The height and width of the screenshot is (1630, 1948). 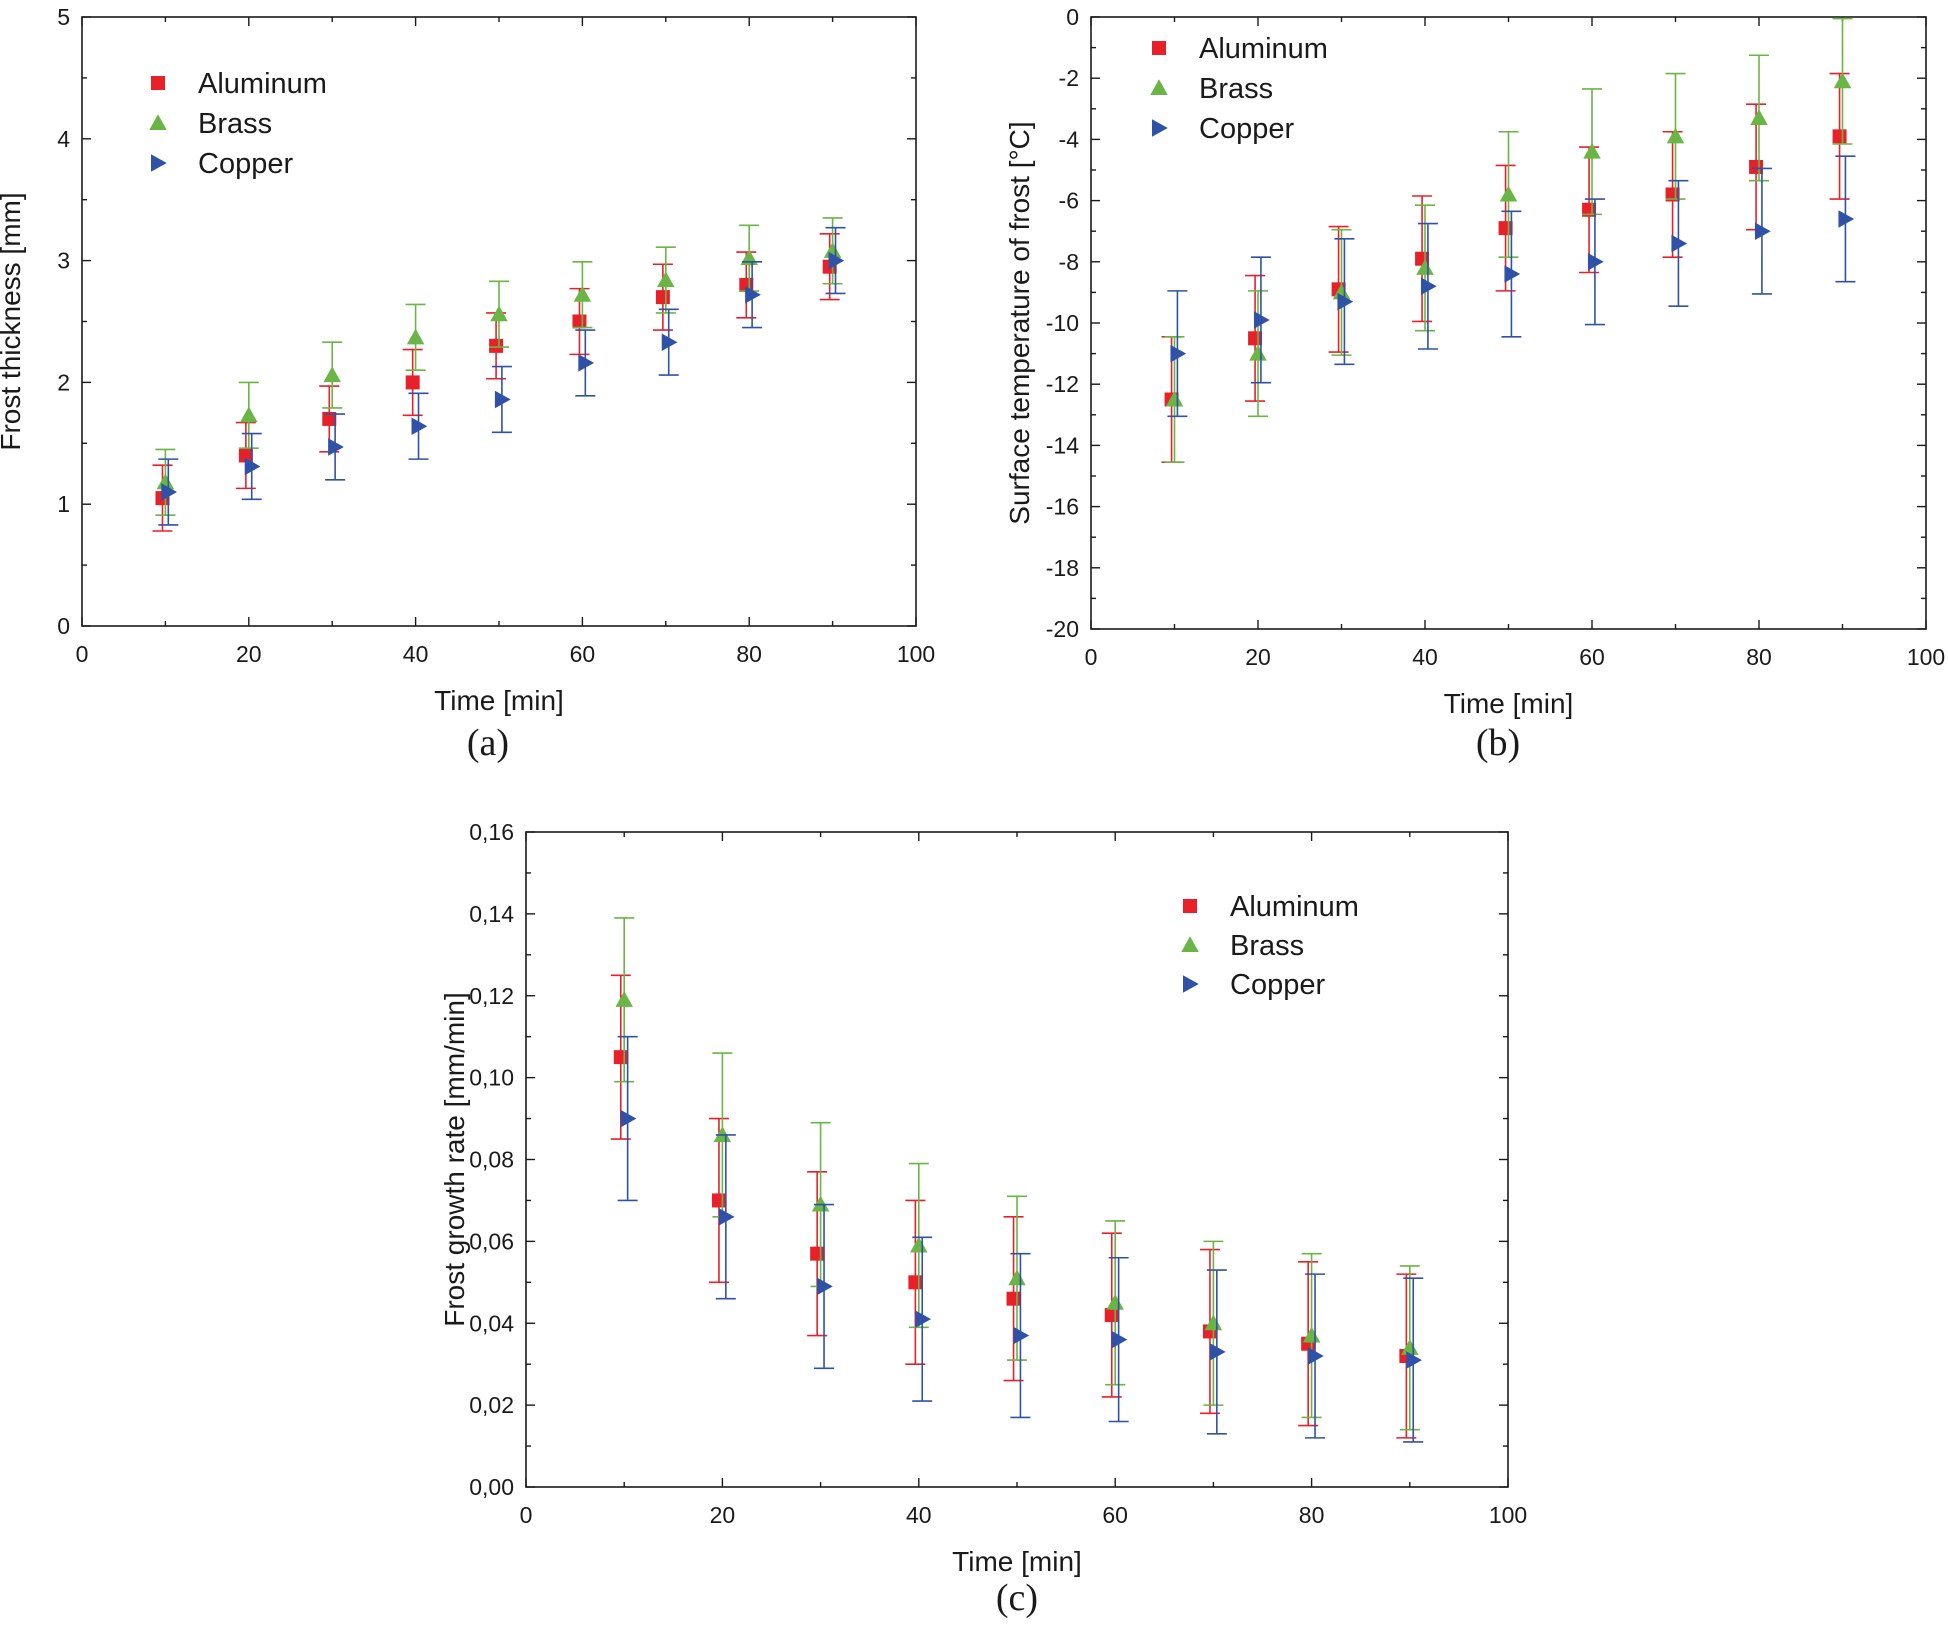 What do you see at coordinates (919, 1515) in the screenshot?
I see `x-tick-label: 40` at bounding box center [919, 1515].